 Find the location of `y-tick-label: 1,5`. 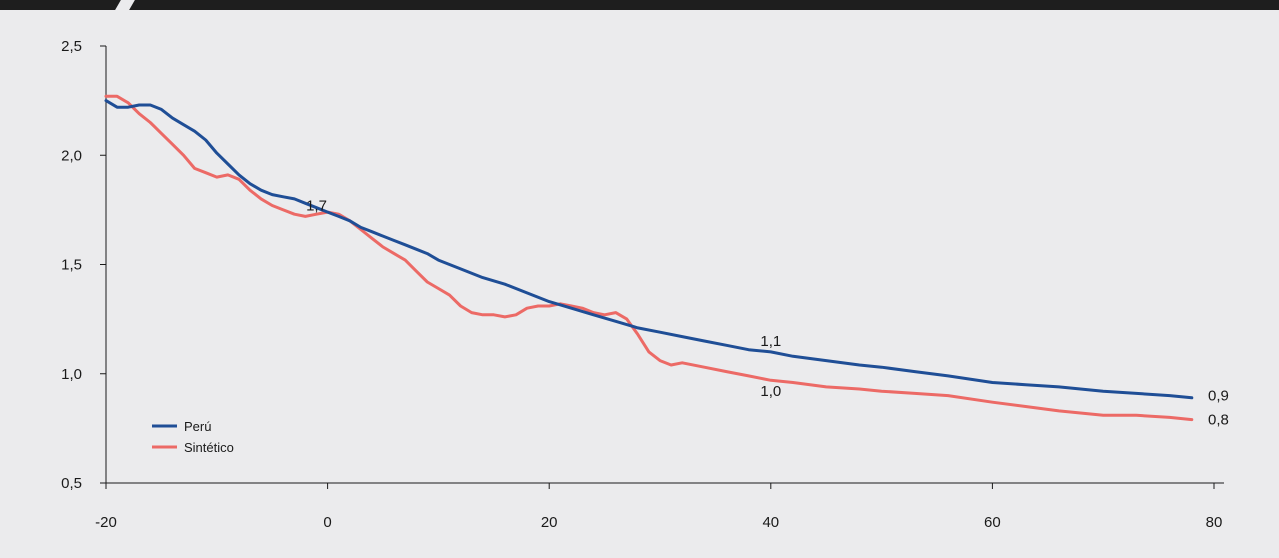

y-tick-label: 1,5 is located at coordinates (71, 265).